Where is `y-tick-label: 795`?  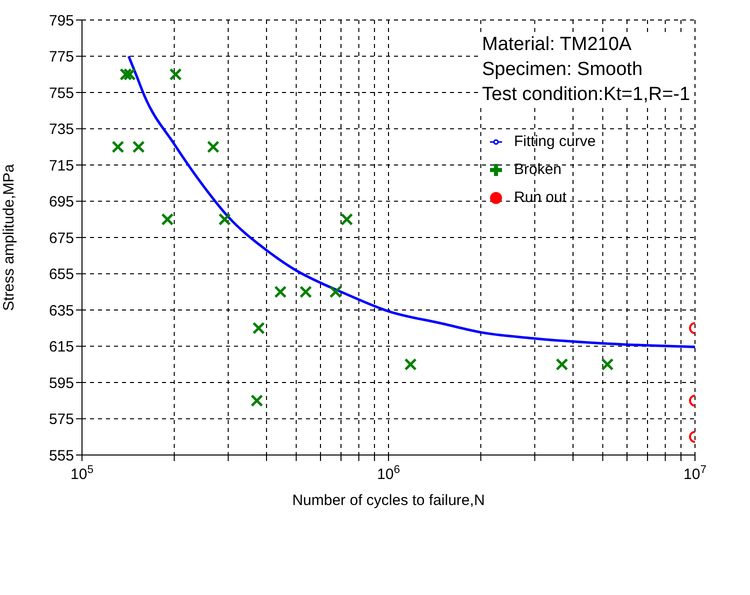 y-tick-label: 795 is located at coordinates (61, 21).